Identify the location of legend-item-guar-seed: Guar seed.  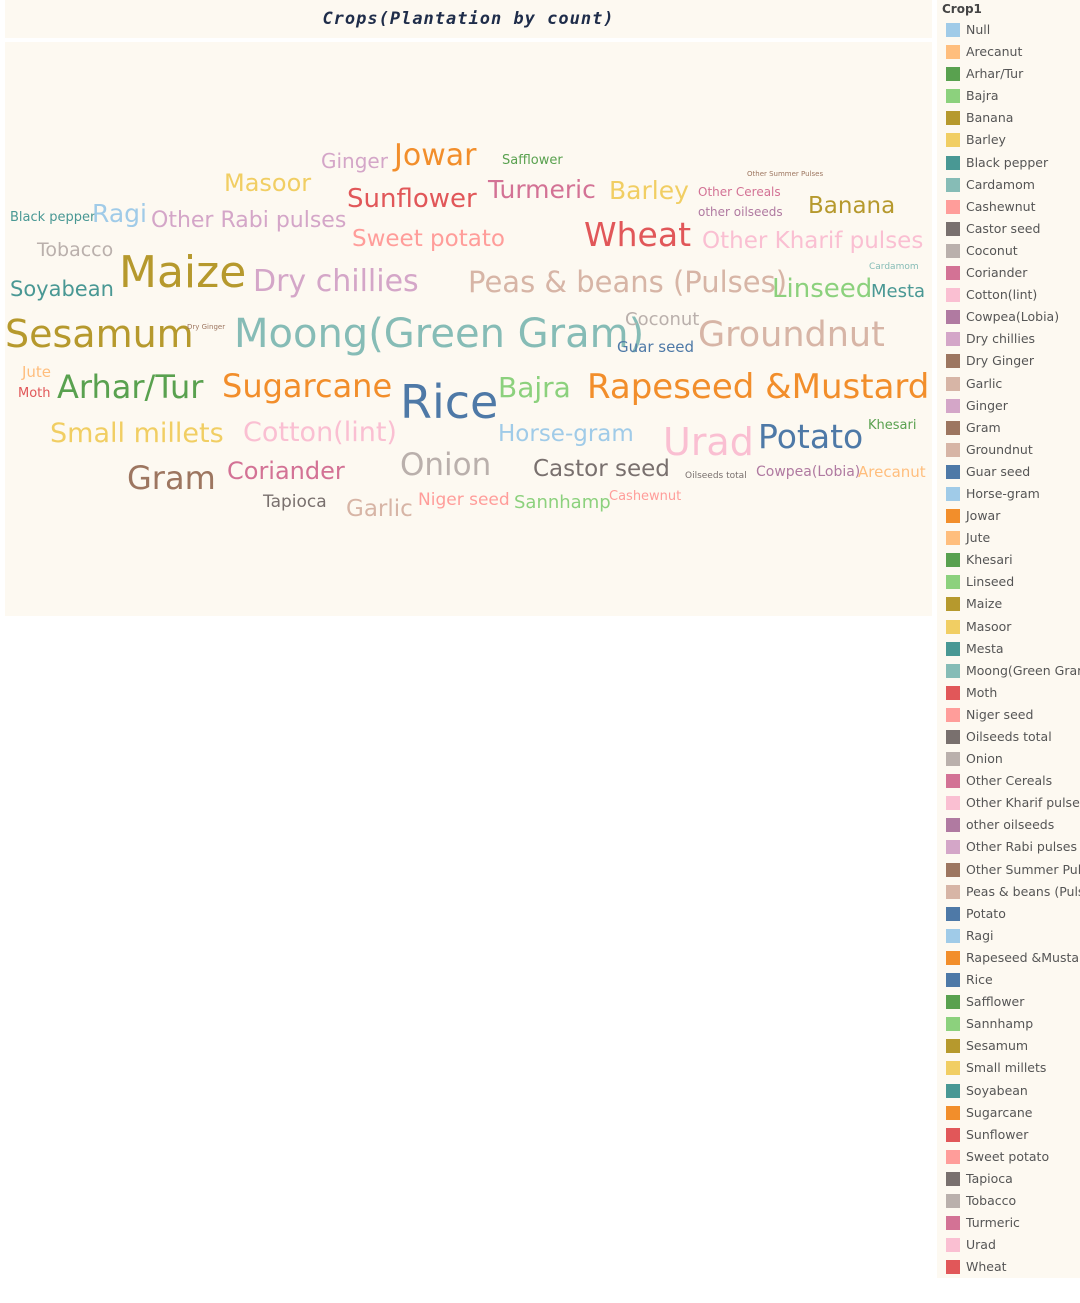
(1008, 473).